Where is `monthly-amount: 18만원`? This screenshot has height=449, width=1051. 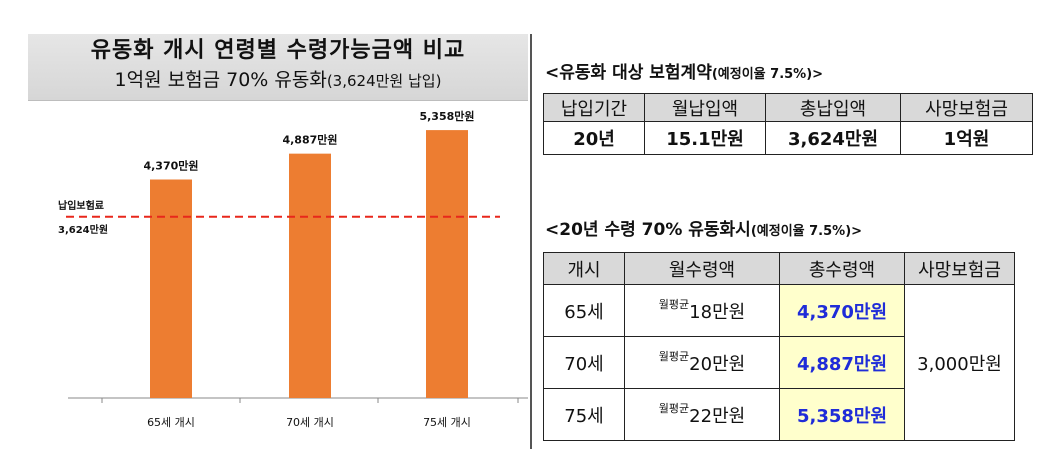
monthly-amount: 18만원 is located at coordinates (717, 312).